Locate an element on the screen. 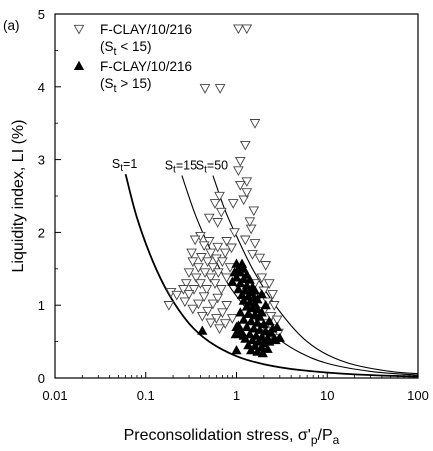 The width and height of the screenshot is (433, 451). st-curve-label-value: =1 is located at coordinates (130, 164).